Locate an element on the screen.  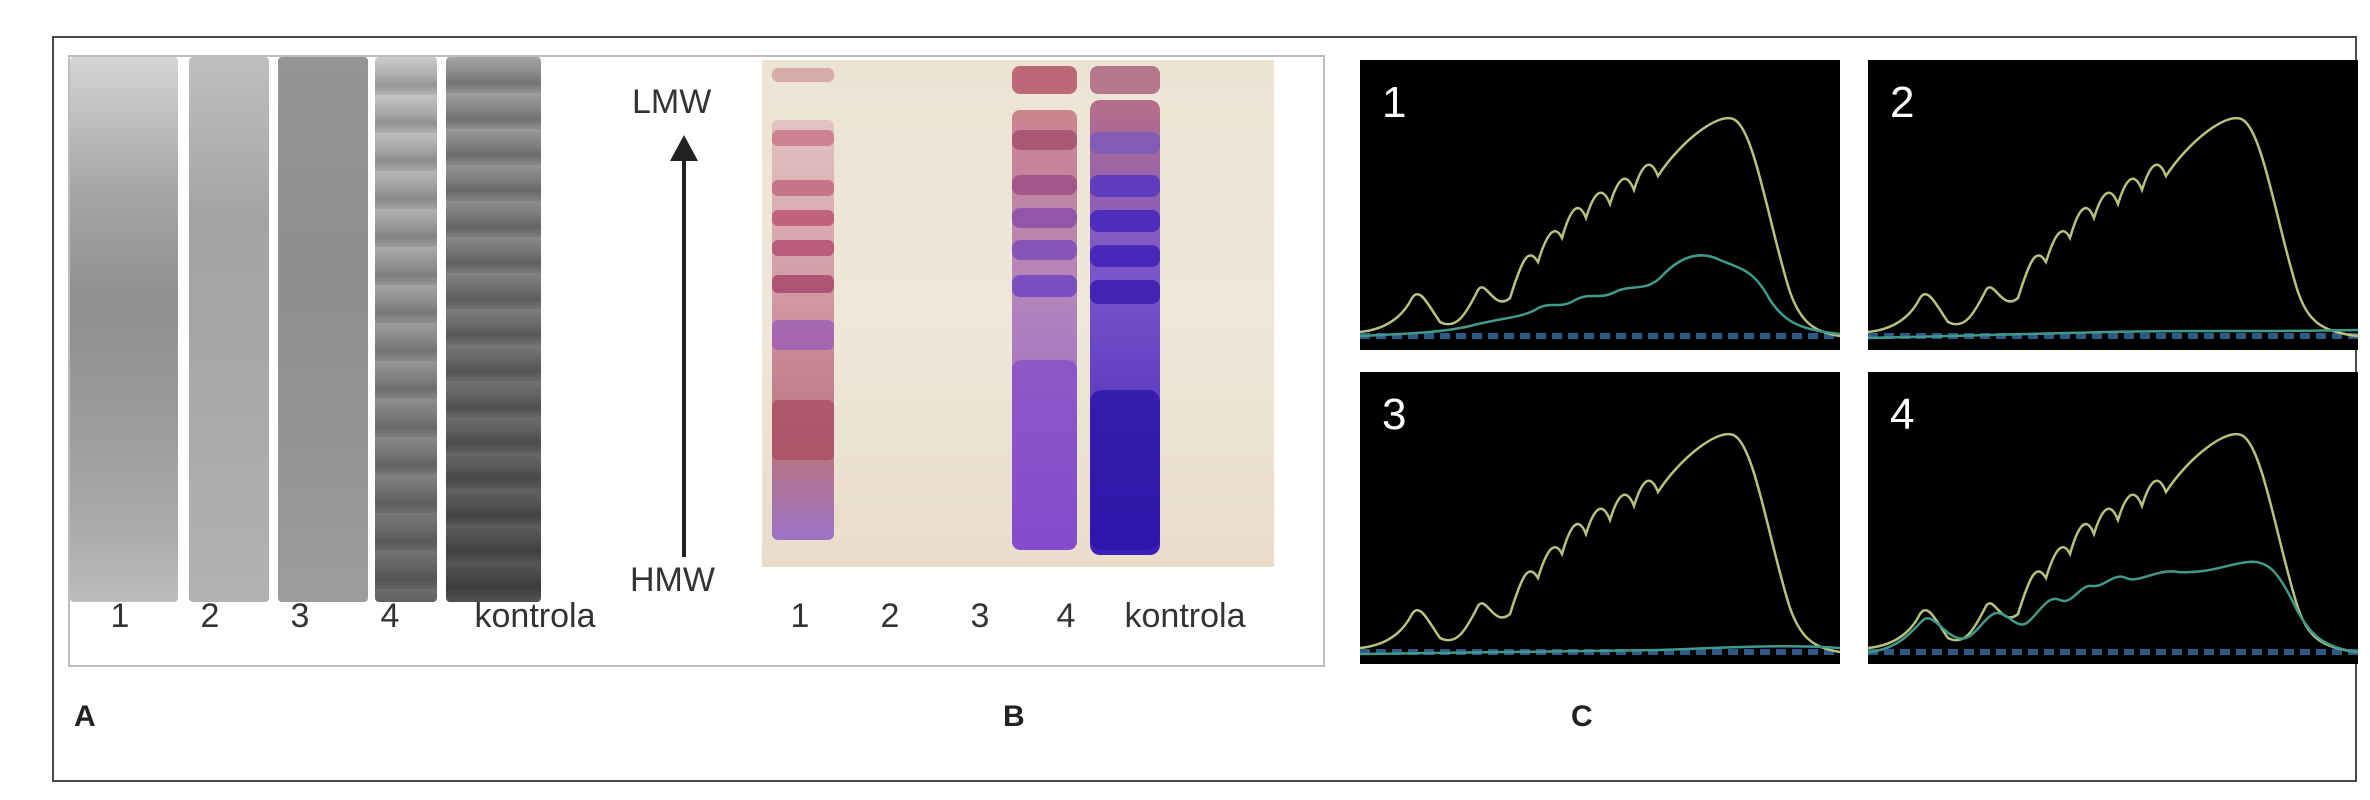
gel-b-image is located at coordinates (1018, 313).